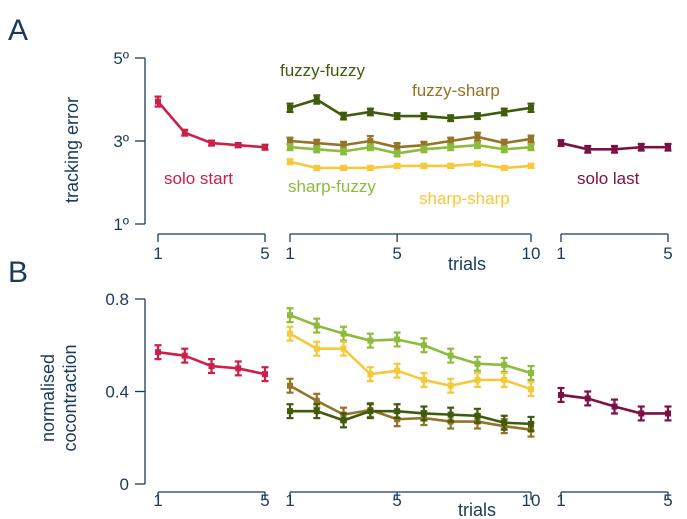  What do you see at coordinates (410, 344) in the screenshot?
I see `series-line-sharp-fuzzy` at bounding box center [410, 344].